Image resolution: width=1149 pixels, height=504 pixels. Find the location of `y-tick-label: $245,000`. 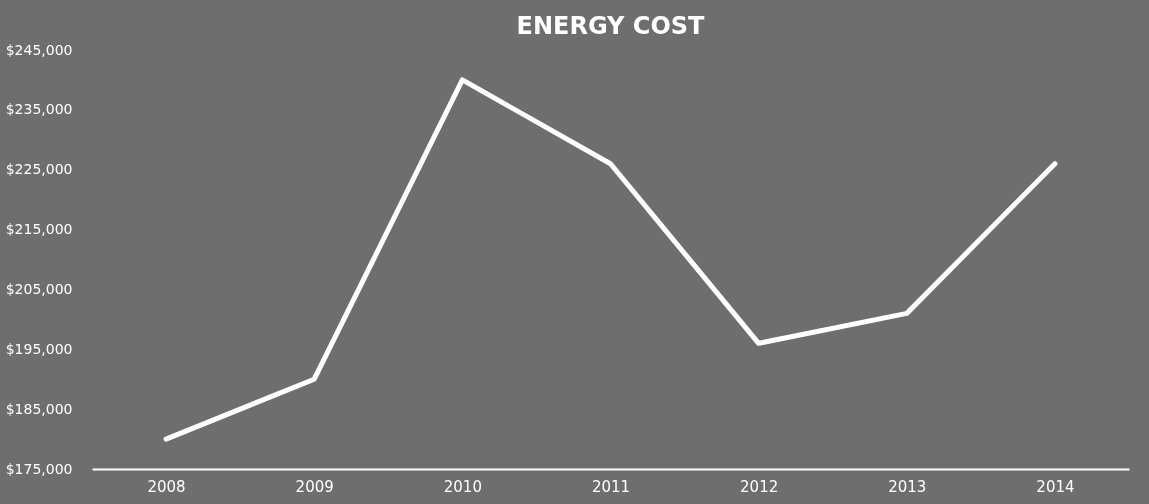

y-tick-label: $245,000 is located at coordinates (39, 49).